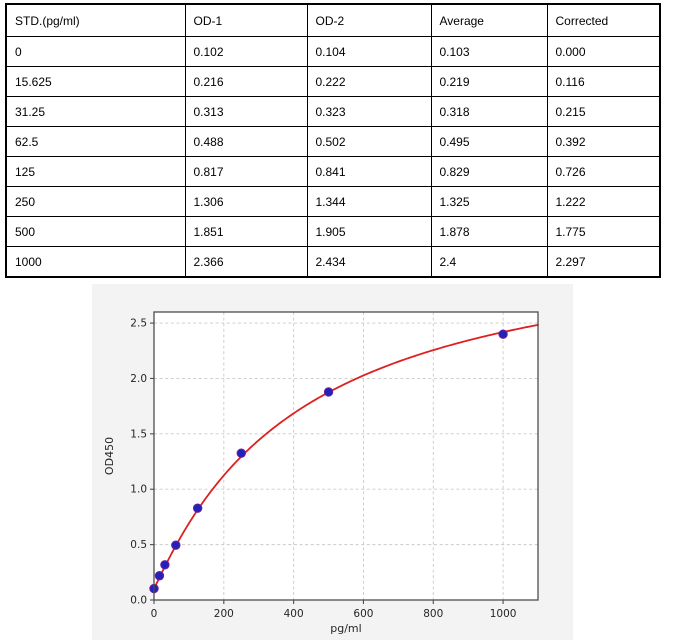 Image resolution: width=678 pixels, height=642 pixels. Describe the element at coordinates (138, 601) in the screenshot. I see `y-tick-label: 0.0` at that location.